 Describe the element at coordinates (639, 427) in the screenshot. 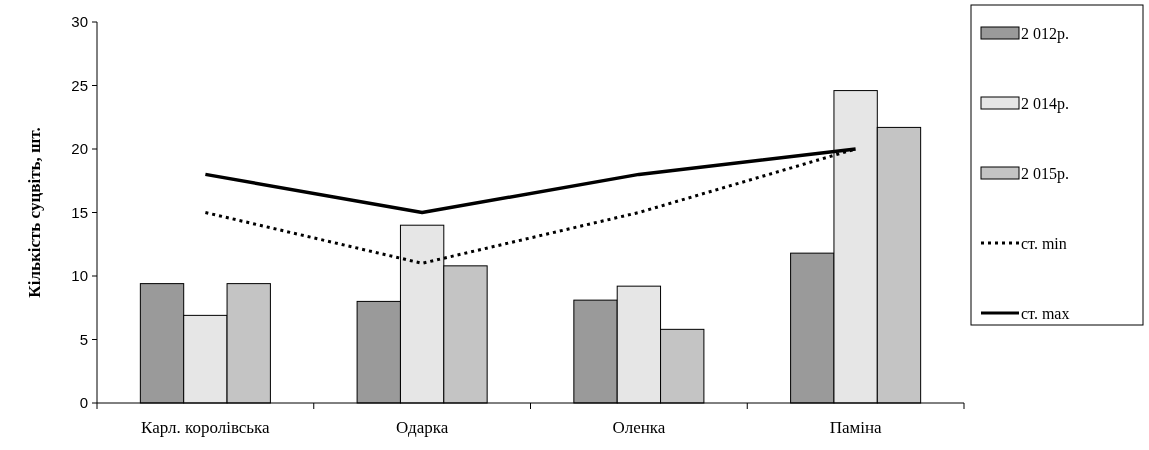

I see `x-tick-label: Оленка` at that location.